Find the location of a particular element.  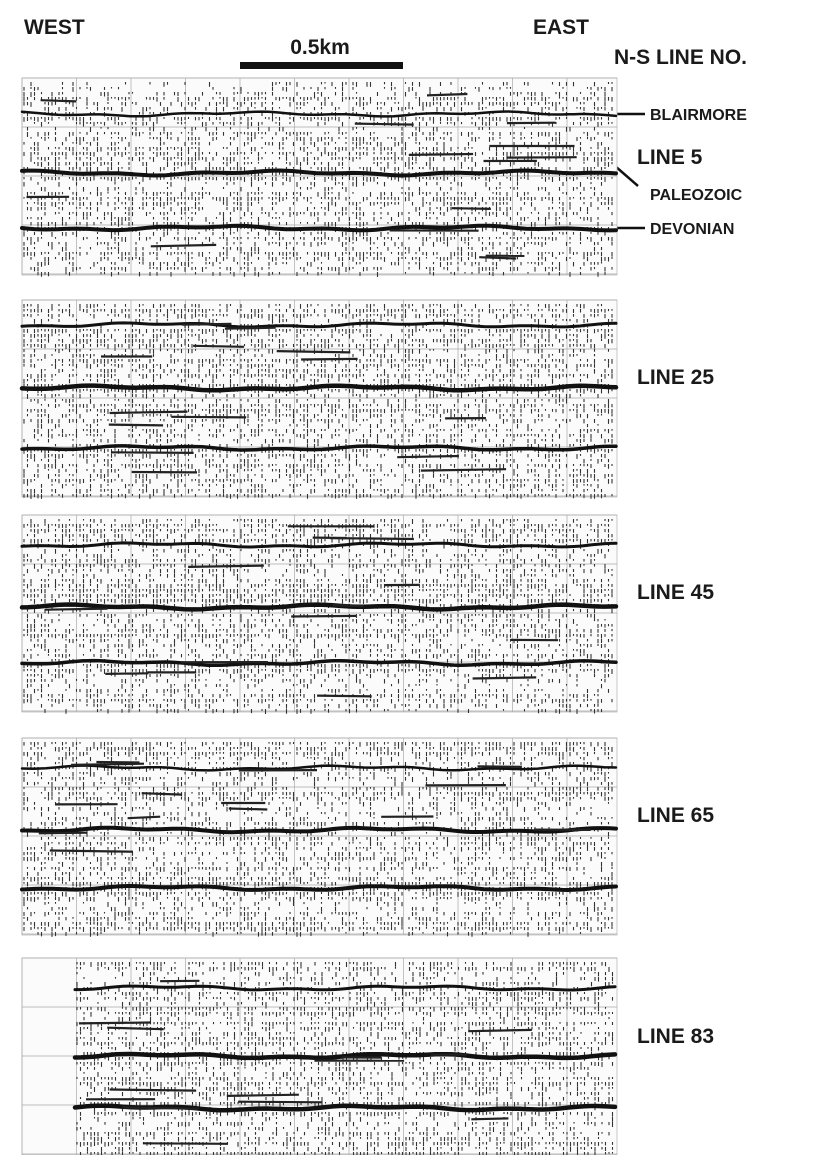

grid is located at coordinates (319, 836).